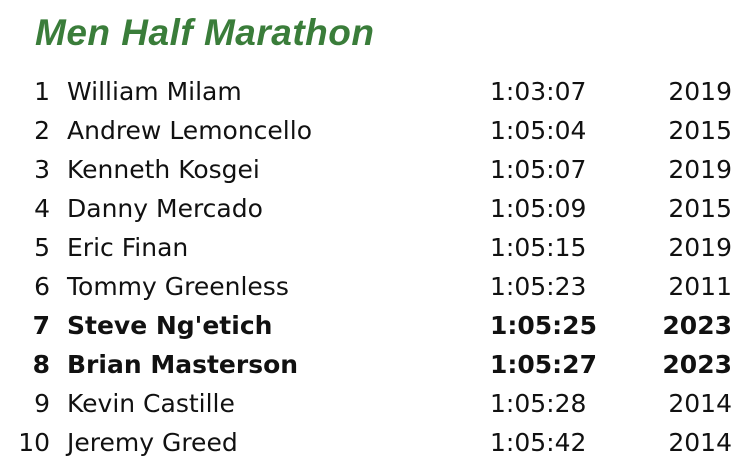  What do you see at coordinates (42, 287) in the screenshot?
I see `rank-cell: 6` at bounding box center [42, 287].